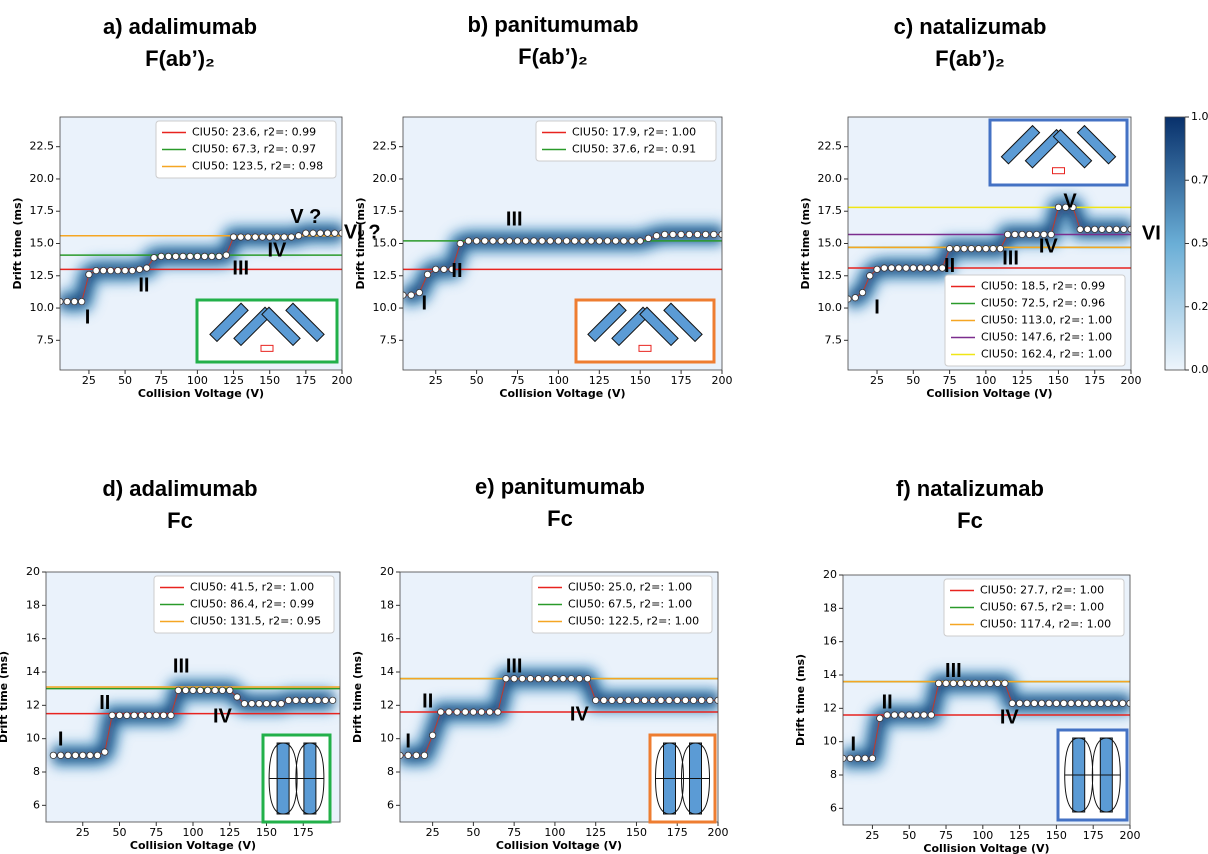 The width and height of the screenshot is (1208, 854). Describe the element at coordinates (436, 380) in the screenshot. I see `x-tick-label: 25` at that location.